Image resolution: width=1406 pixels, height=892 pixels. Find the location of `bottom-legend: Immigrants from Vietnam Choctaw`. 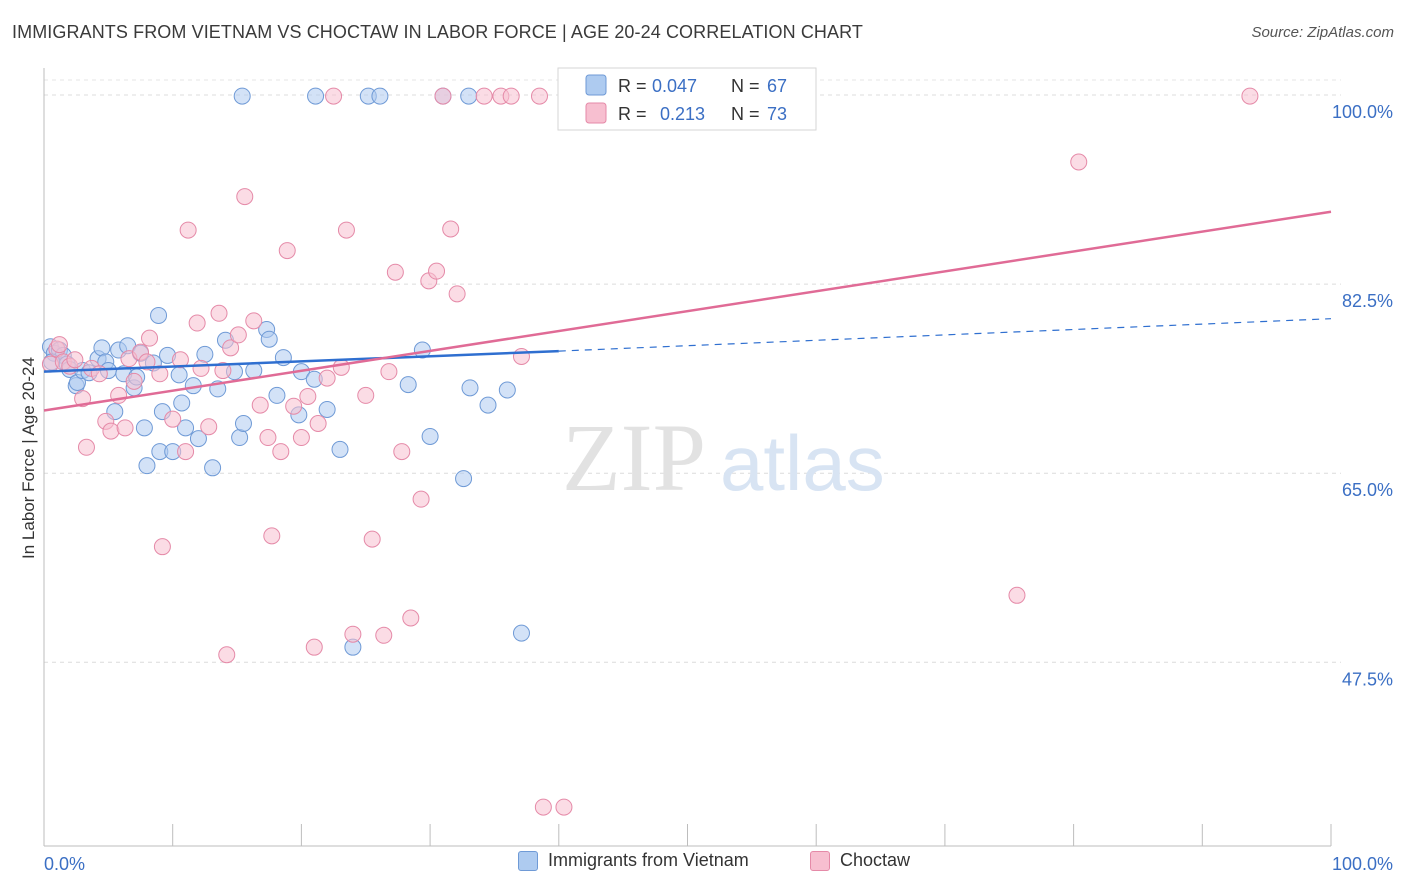

bottom-legend: Immigrants from Vietnam Choctaw is located at coordinates (703, 865).